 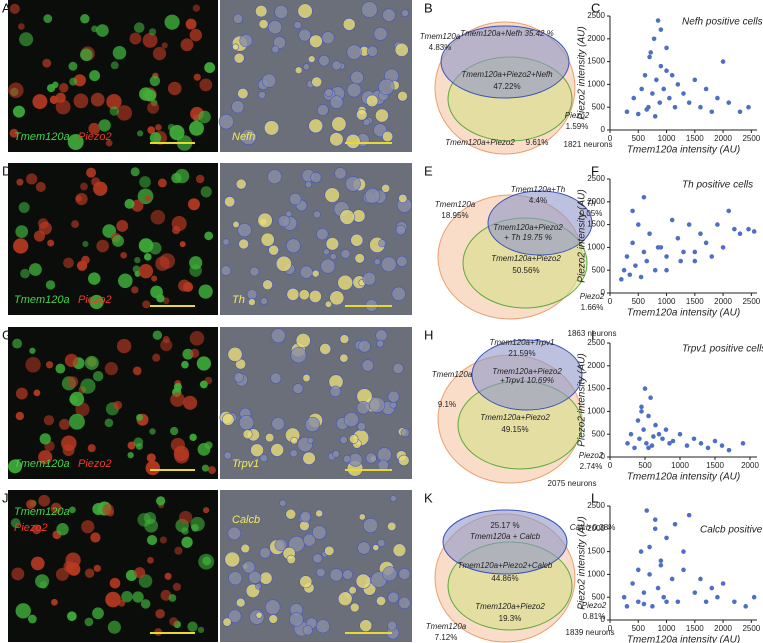 I want to click on venn-label: Tmem120a + Calcb, so click(x=505, y=536).